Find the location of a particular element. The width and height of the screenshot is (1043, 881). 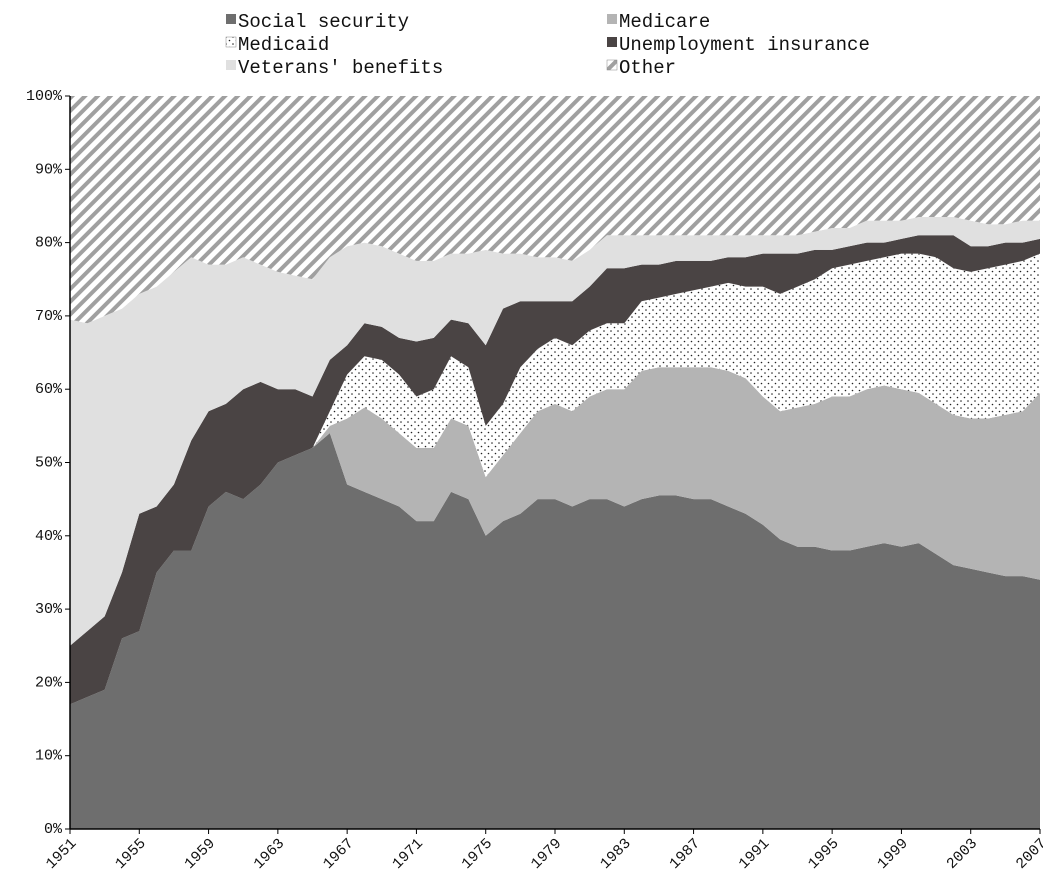

legend-label: Medicaid is located at coordinates (283, 45).